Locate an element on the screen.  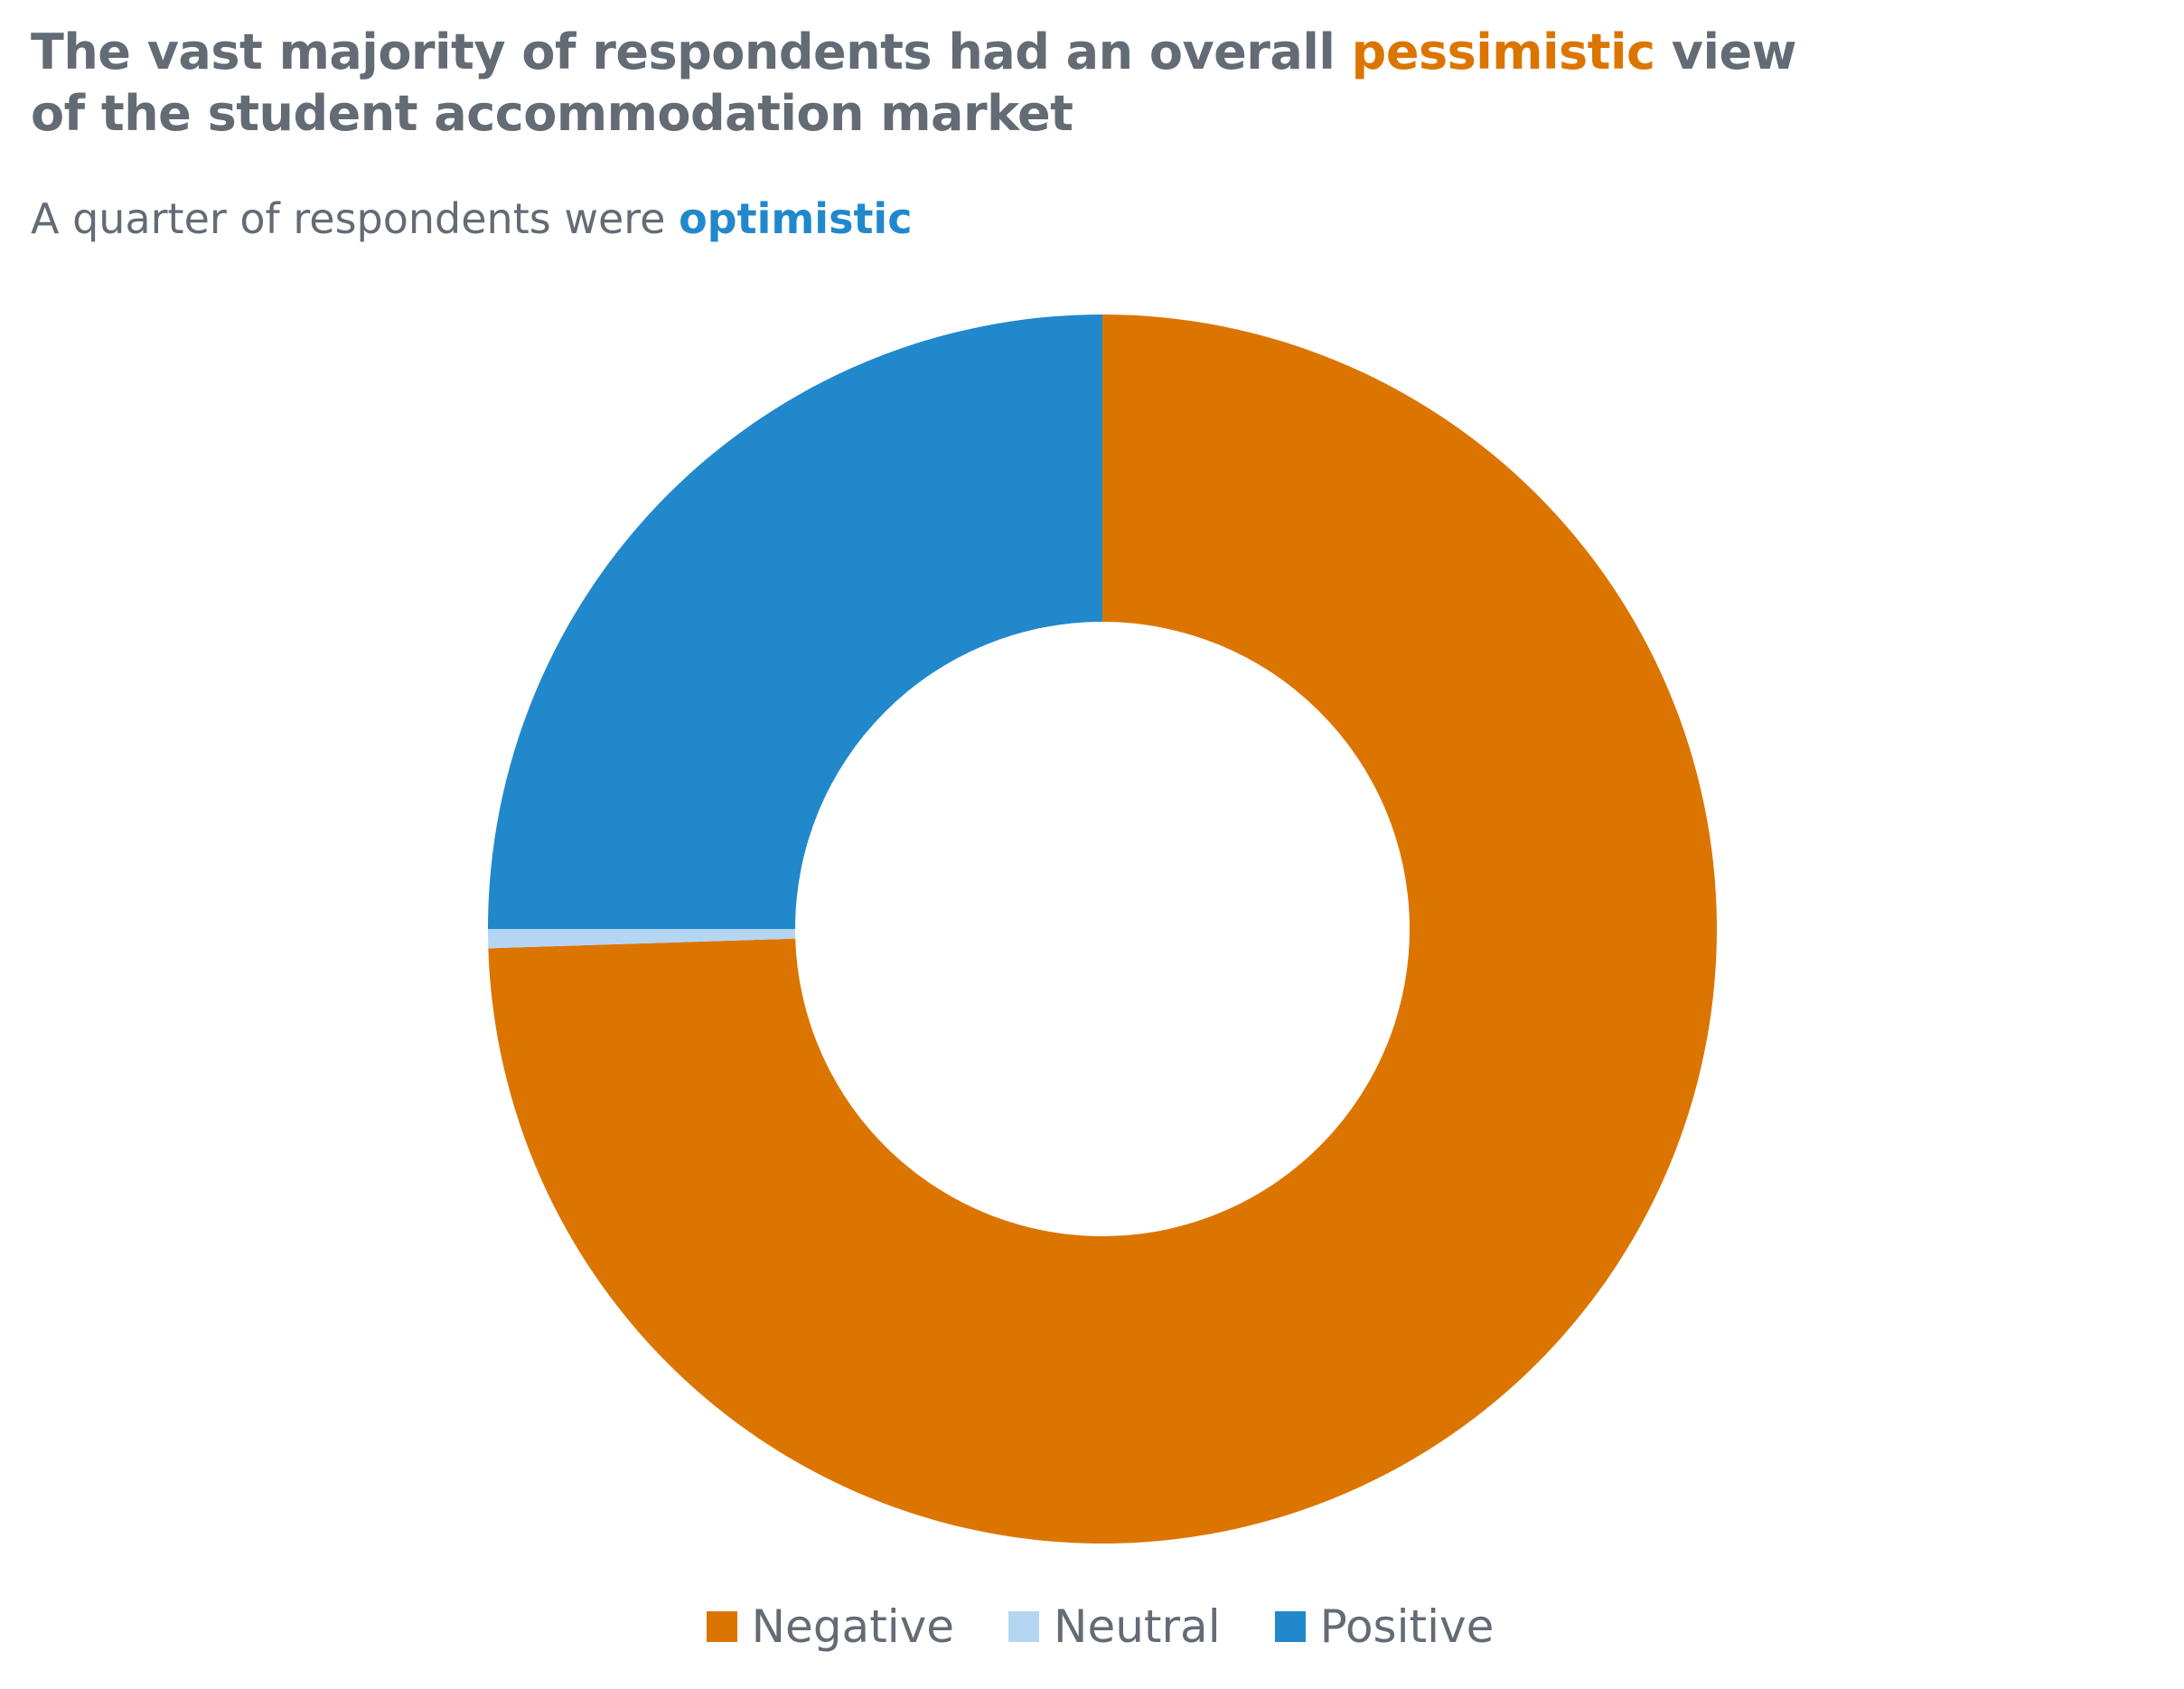
title-line2: of the student accommodation market is located at coordinates (552, 114).